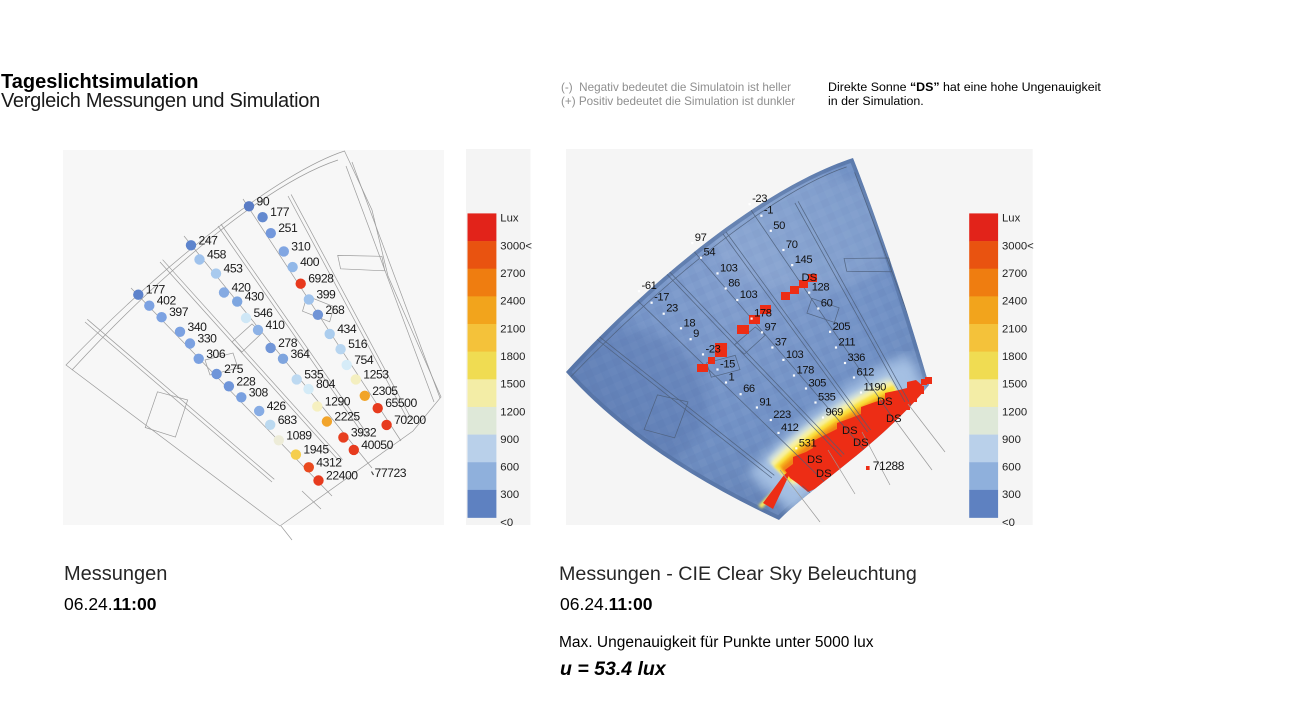 Image resolution: width=1300 pixels, height=728 pixels. I want to click on svg-text: 1290, so click(338, 401).